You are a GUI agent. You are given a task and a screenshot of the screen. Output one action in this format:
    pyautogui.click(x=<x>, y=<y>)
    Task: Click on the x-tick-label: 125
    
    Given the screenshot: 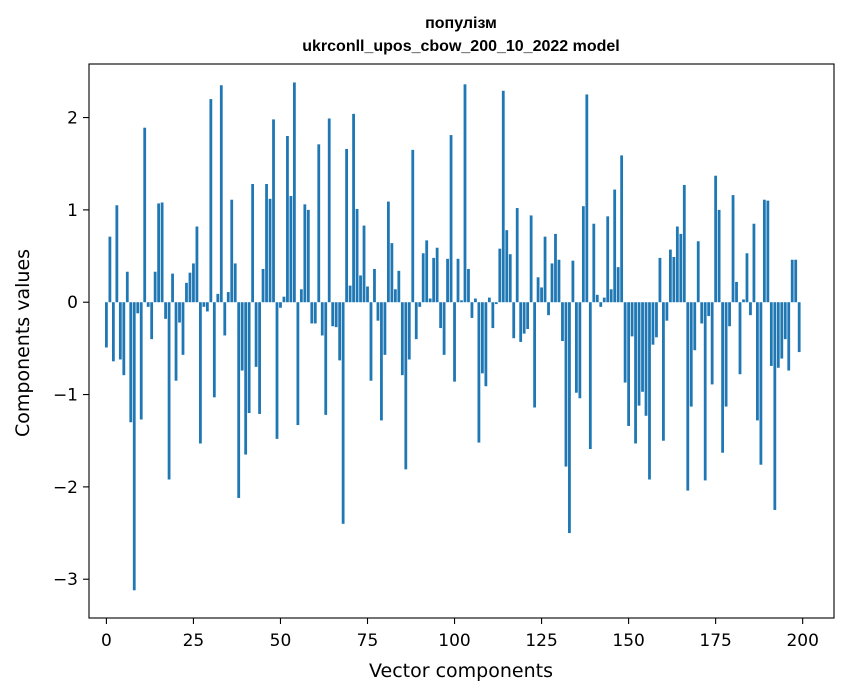 What is the action you would take?
    pyautogui.click(x=541, y=641)
    